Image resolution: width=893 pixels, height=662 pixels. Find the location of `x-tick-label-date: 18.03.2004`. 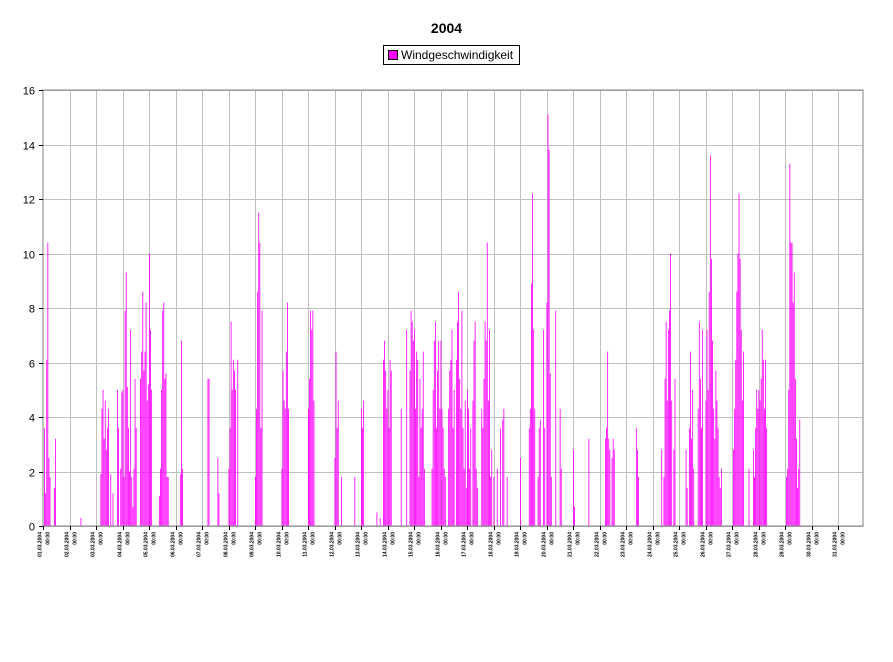

x-tick-label-date: 18.03.2004 is located at coordinates (492, 544).